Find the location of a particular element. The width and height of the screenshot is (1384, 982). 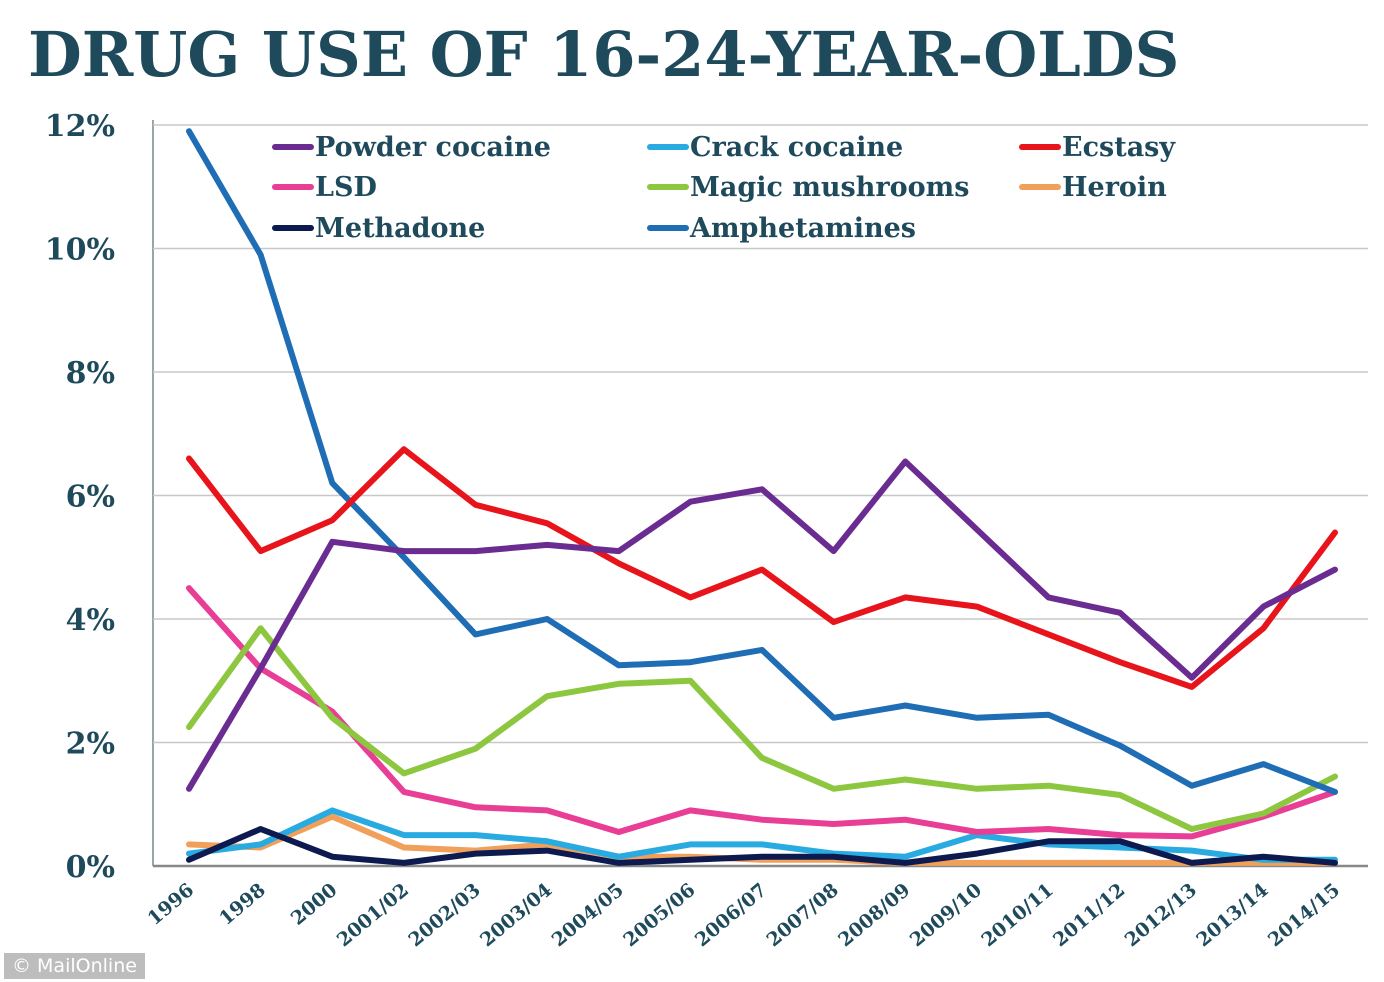

x-tick-label: 1998 is located at coordinates (242, 904).